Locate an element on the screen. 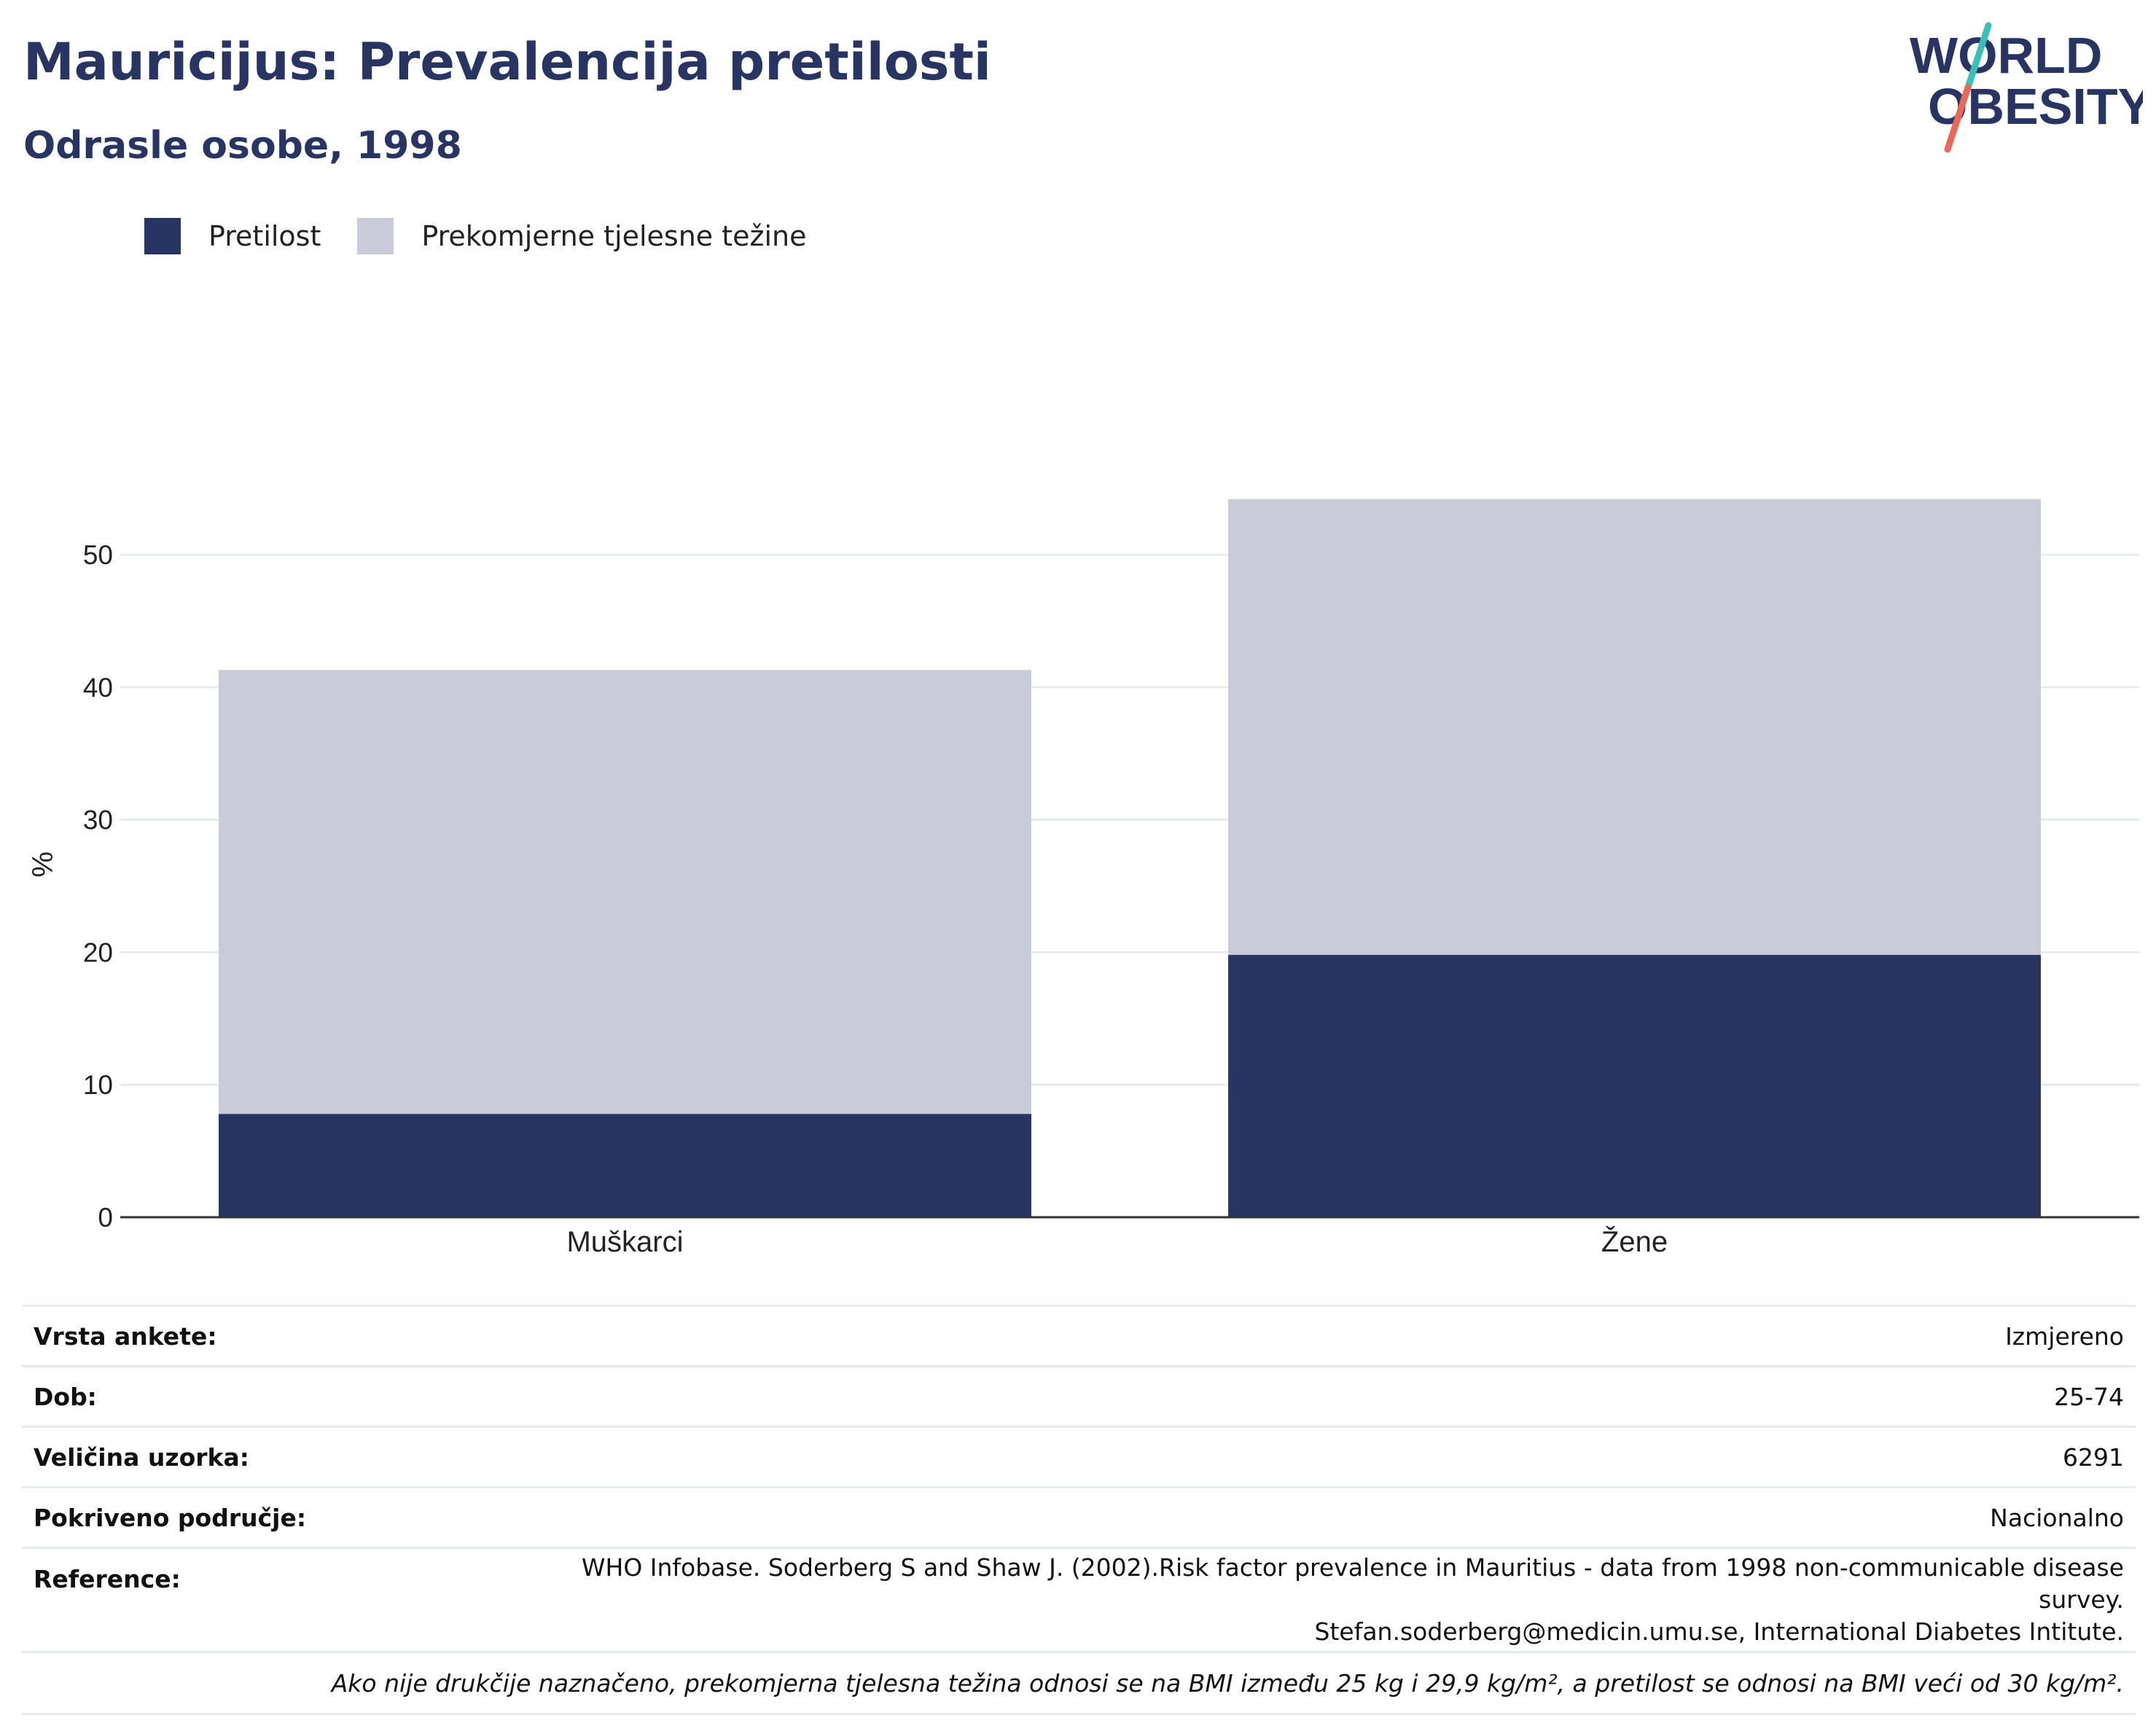 This screenshot has height=1734, width=2156. legend-label-obesity: Pretilost is located at coordinates (264, 236).